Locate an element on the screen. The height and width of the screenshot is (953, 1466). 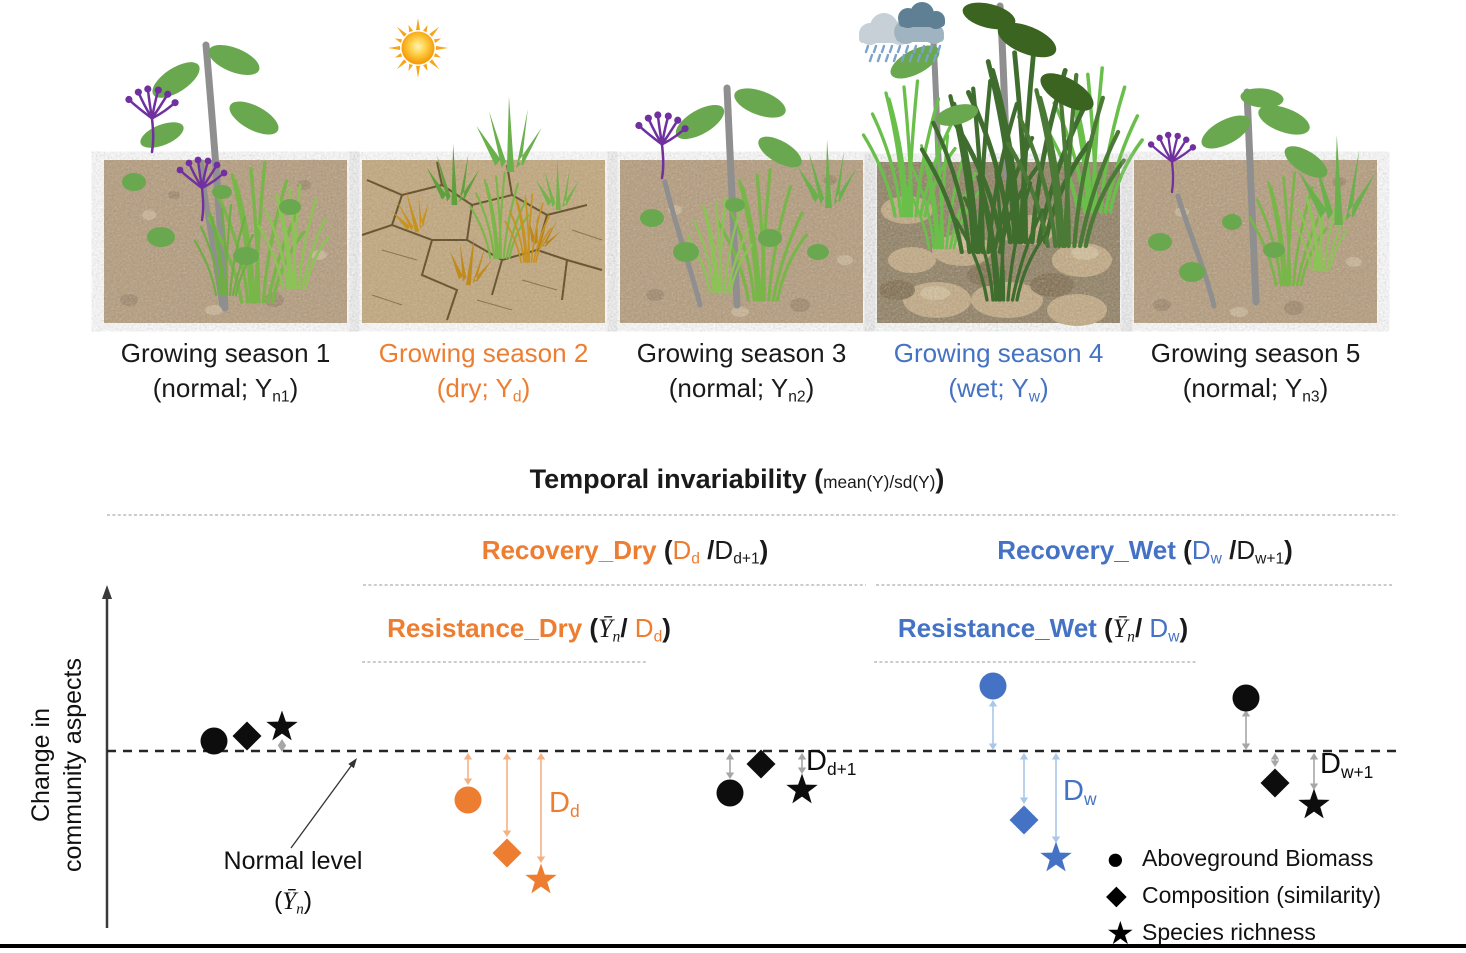
figure-bottom-border is located at coordinates (733, 946).